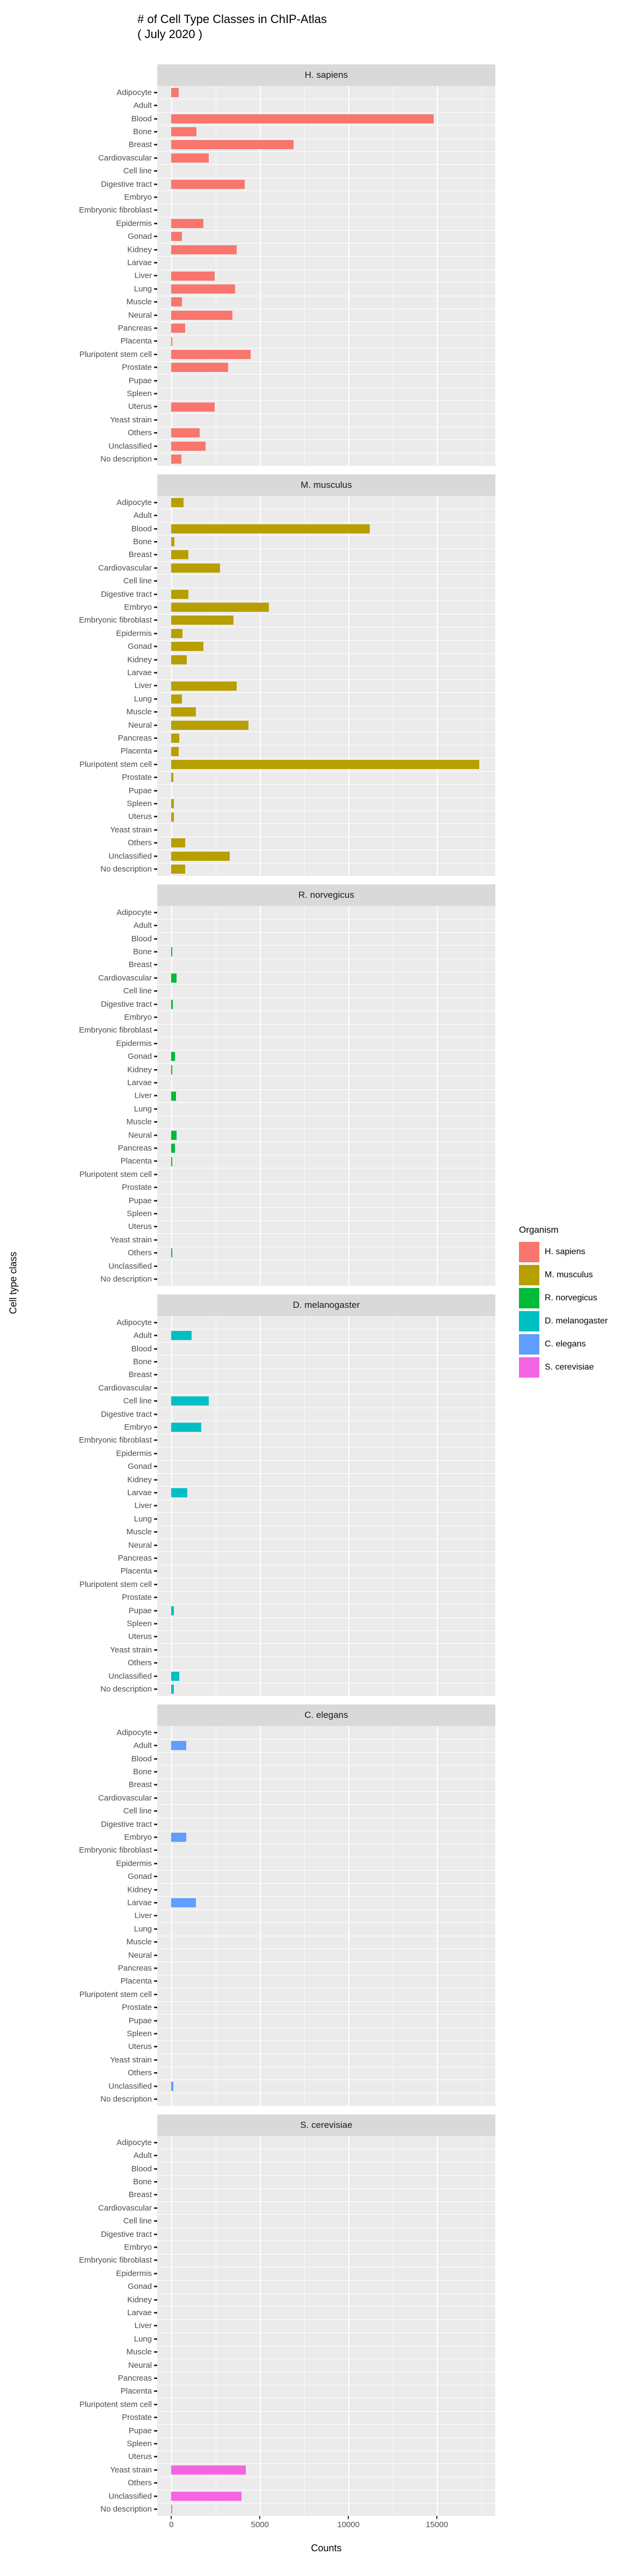  I want to click on bar-m-musculus-pancreas, so click(175, 738).